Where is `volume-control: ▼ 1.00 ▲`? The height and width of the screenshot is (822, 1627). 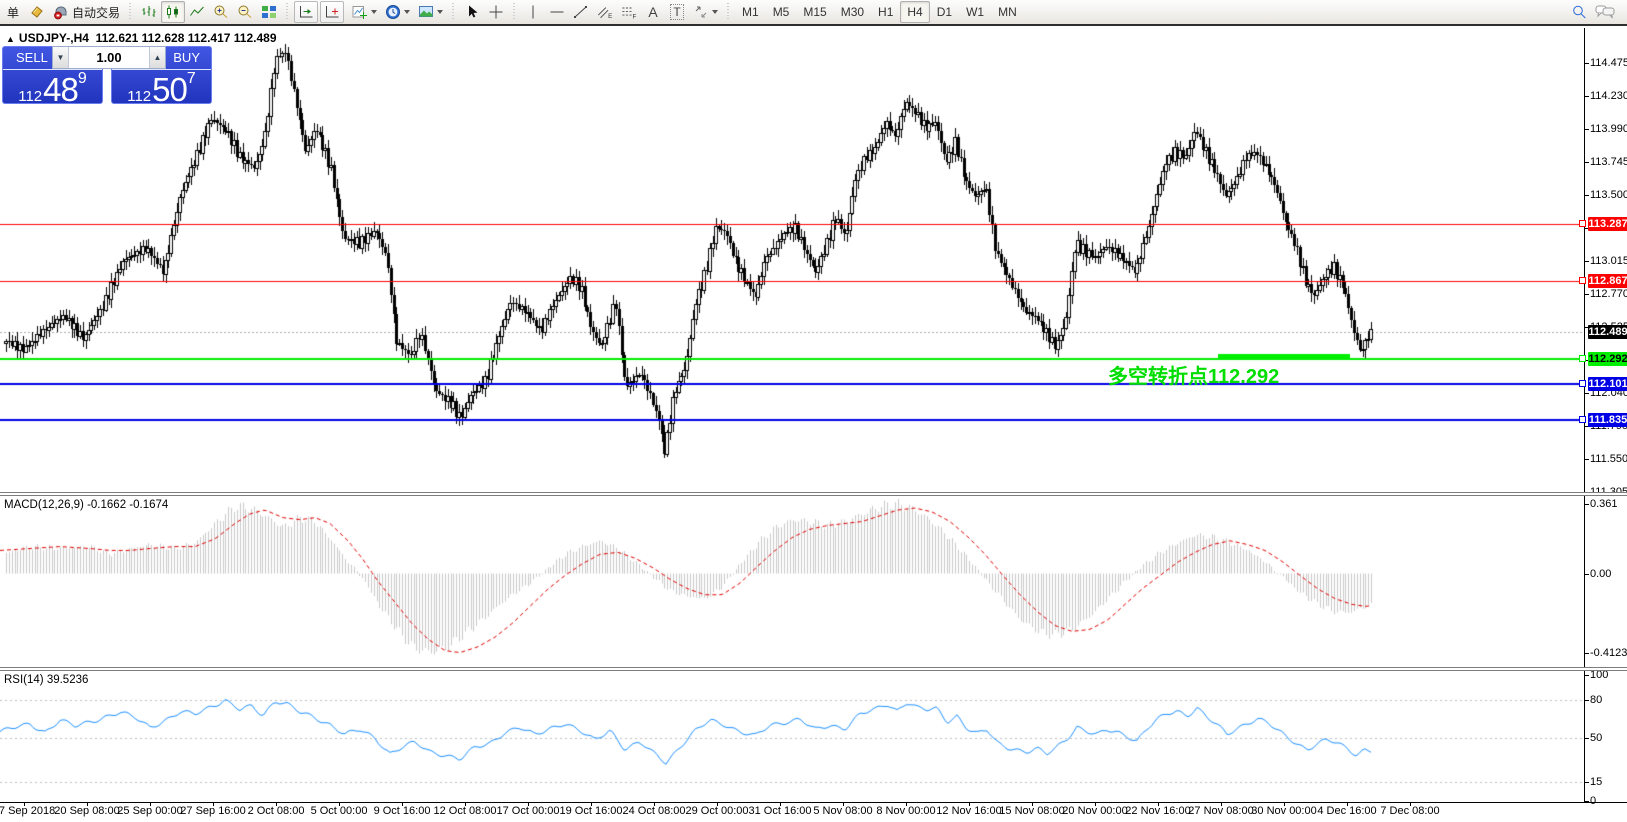 volume-control: ▼ 1.00 ▲ is located at coordinates (109, 57).